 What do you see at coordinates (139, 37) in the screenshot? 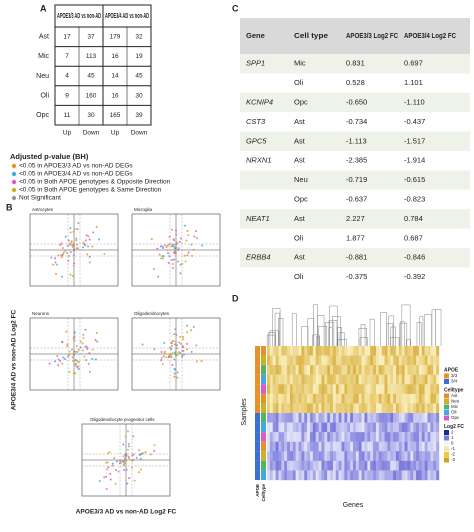
I see `cell-value: 32` at bounding box center [139, 37].